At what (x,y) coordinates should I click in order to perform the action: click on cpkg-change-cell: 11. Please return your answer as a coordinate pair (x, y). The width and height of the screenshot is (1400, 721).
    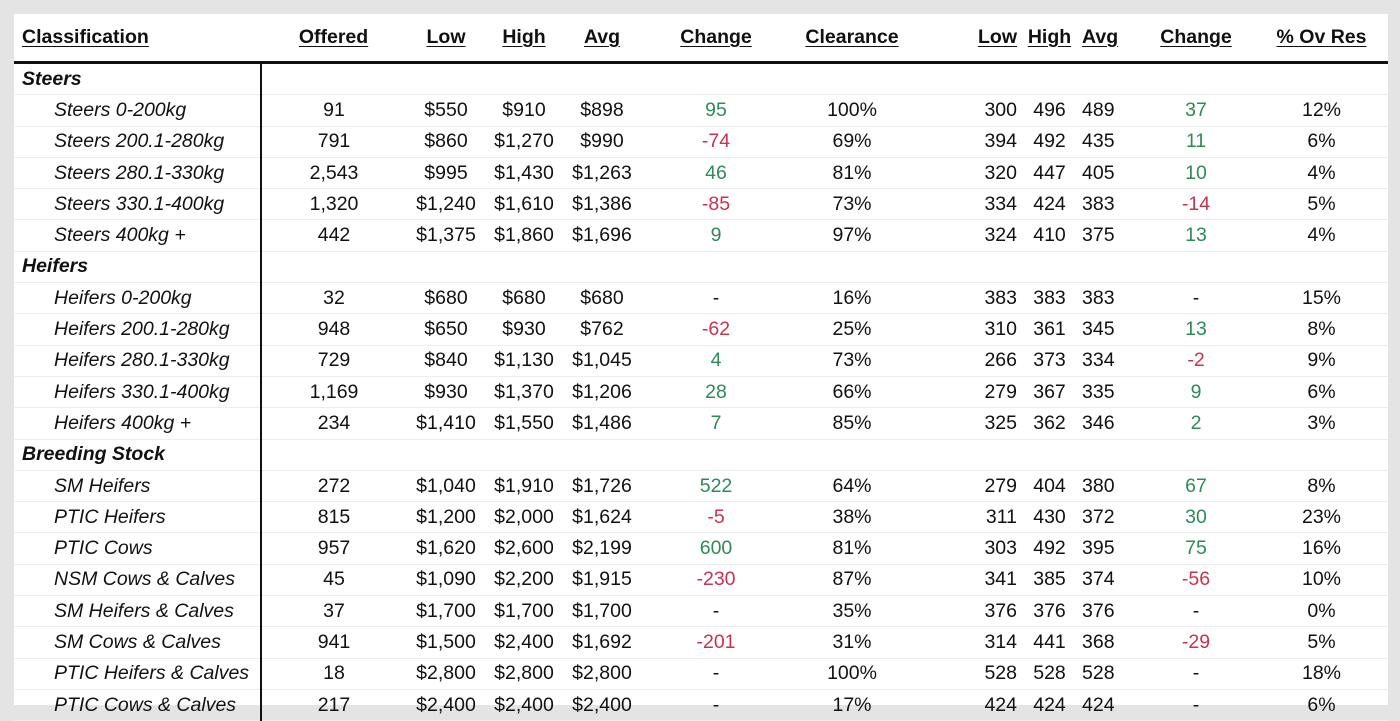
    Looking at the image, I should click on (1196, 142).